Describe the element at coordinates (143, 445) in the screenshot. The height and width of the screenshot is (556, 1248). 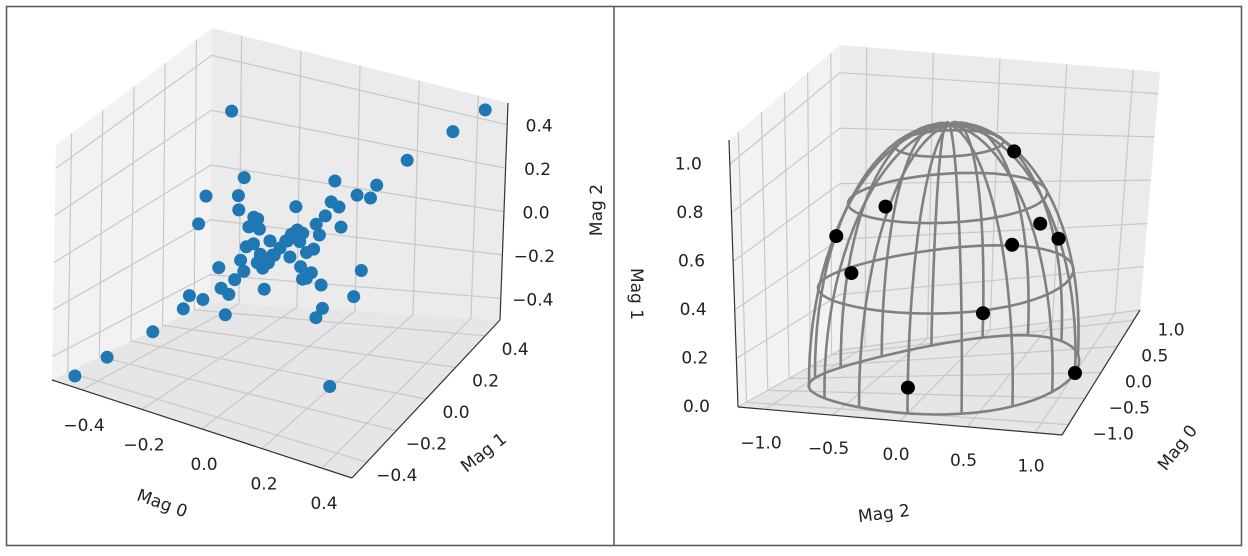
I see `x-tick-label: −0.2` at that location.